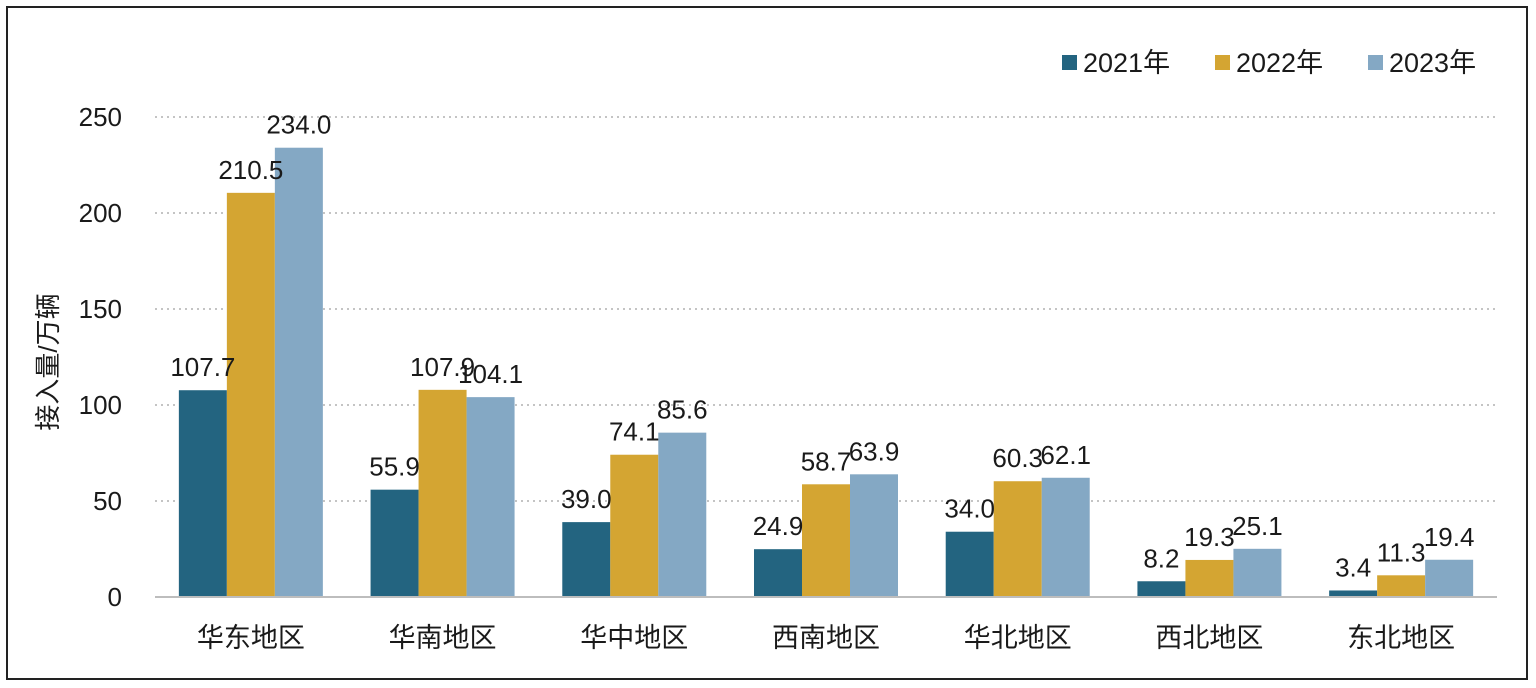 This screenshot has height=688, width=1536. What do you see at coordinates (682, 410) in the screenshot?
I see `data-label: 85.6` at bounding box center [682, 410].